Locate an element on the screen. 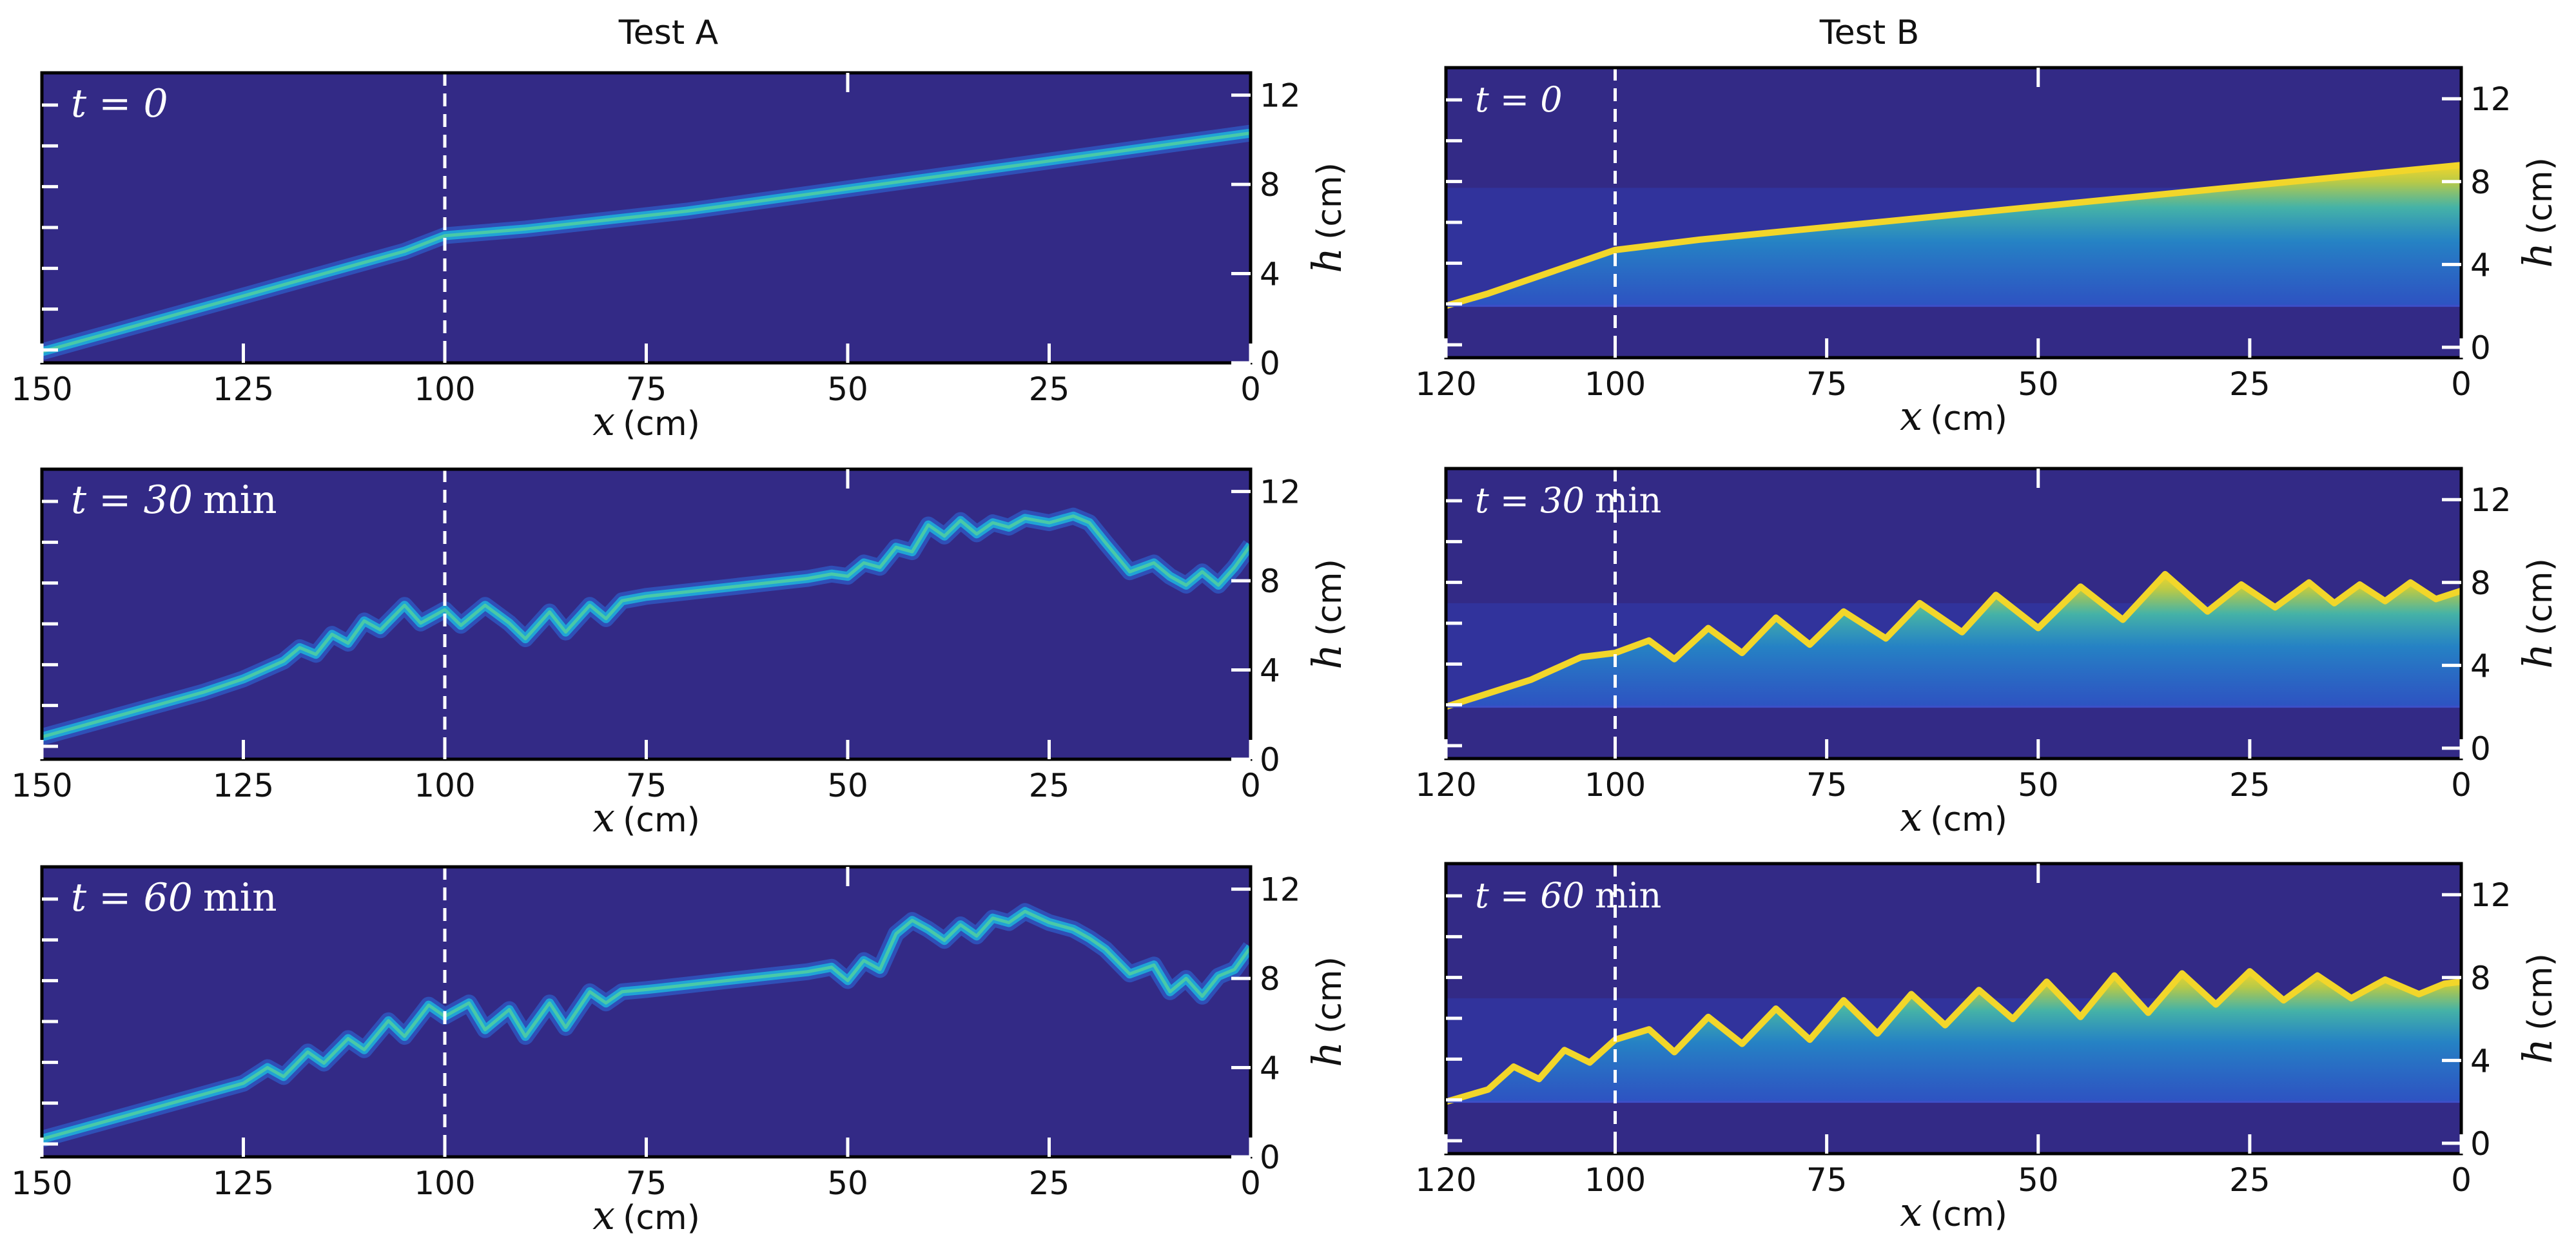 This screenshot has height=1240, width=2576. x-tick-label: 100 is located at coordinates (444, 785).